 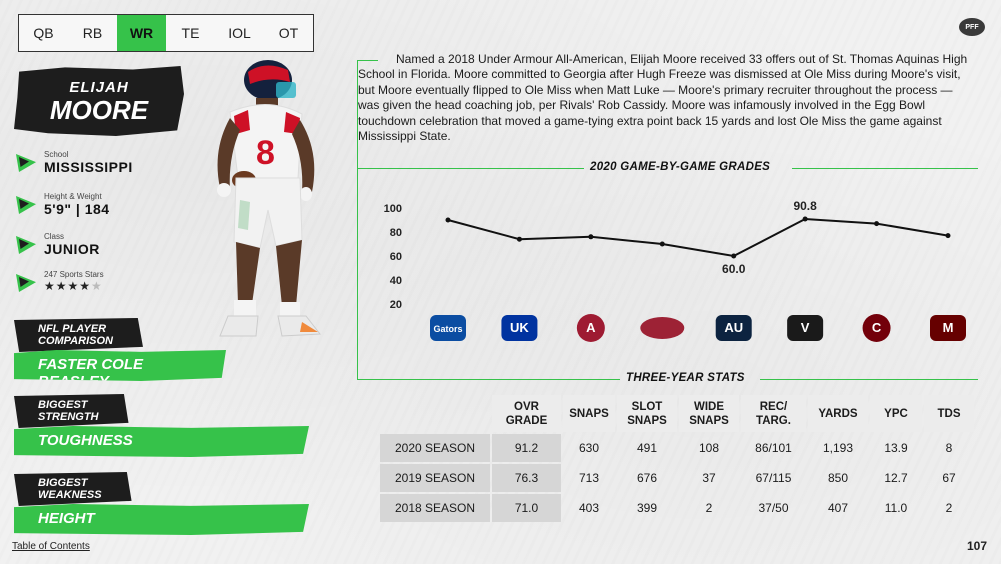 What do you see at coordinates (239, 33) in the screenshot?
I see `tab-iol: IOL` at bounding box center [239, 33].